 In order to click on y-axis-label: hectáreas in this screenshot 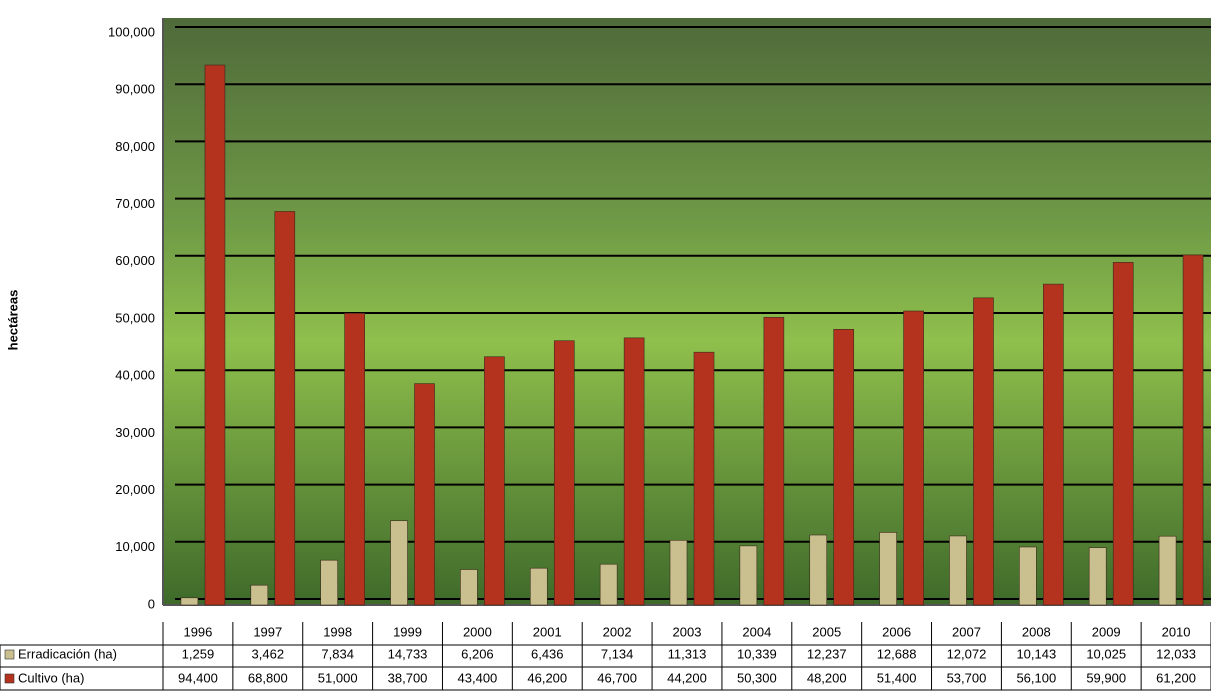, I will do `click(12, 320)`.